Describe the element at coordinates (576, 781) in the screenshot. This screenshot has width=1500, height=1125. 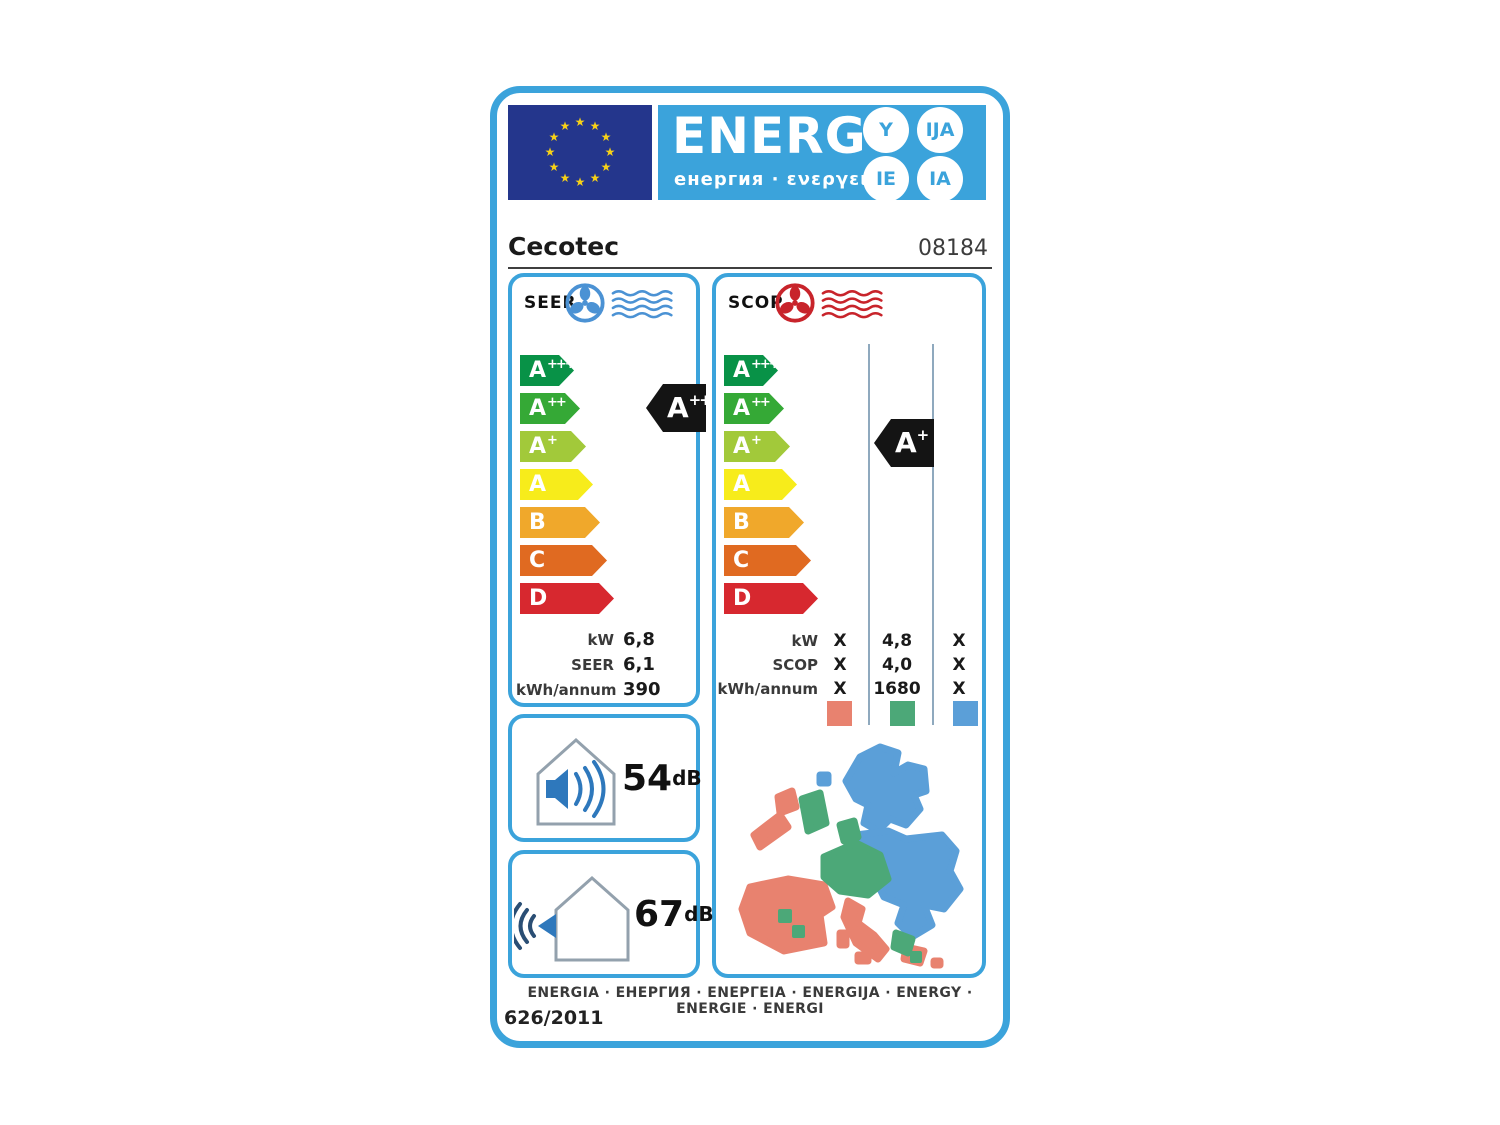
I see `indoor-noise-icon` at that location.